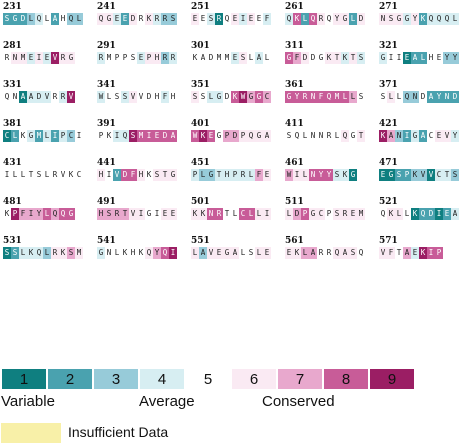 The height and width of the screenshot is (446, 474). Describe the element at coordinates (116, 379) in the screenshot. I see `scale-grade-3: 3` at that location.